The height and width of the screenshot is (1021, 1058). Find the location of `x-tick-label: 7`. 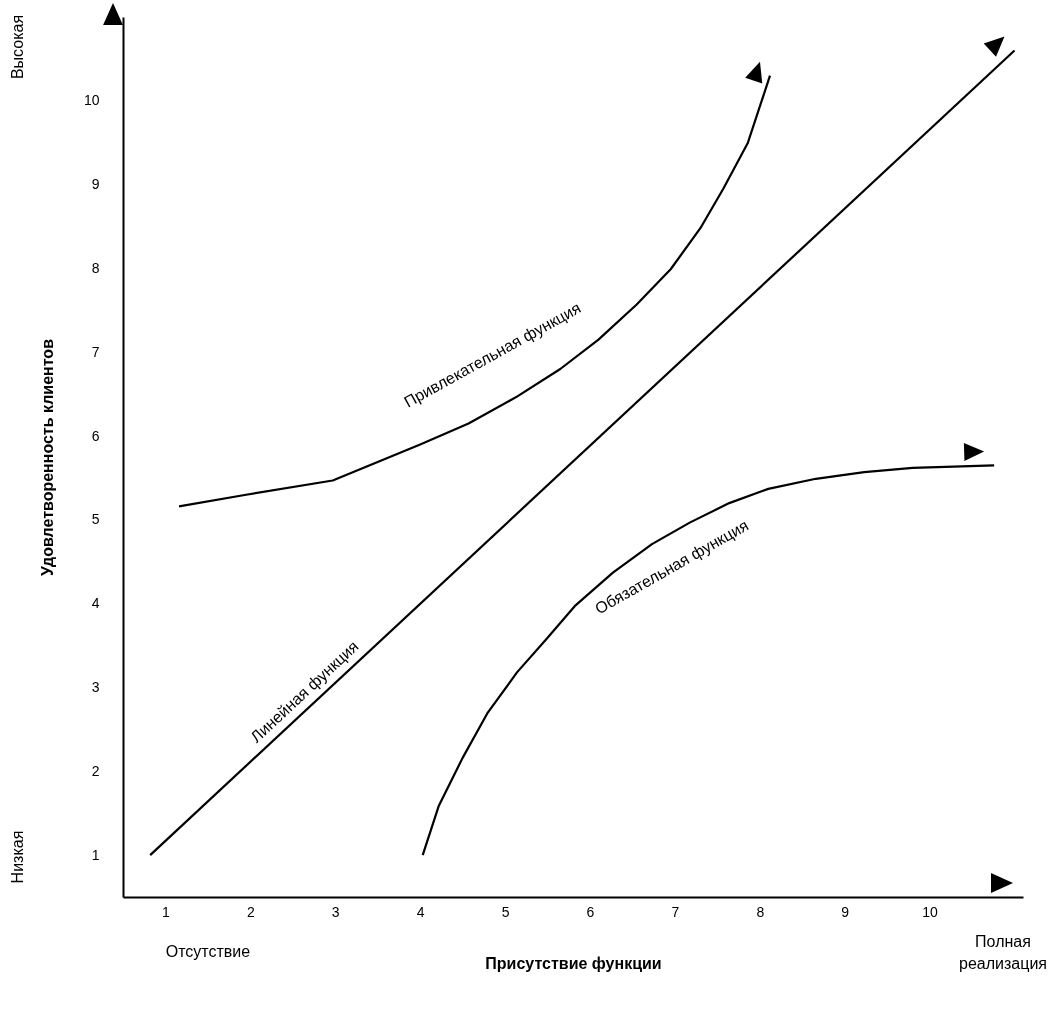

x-tick-label: 7 is located at coordinates (675, 911).